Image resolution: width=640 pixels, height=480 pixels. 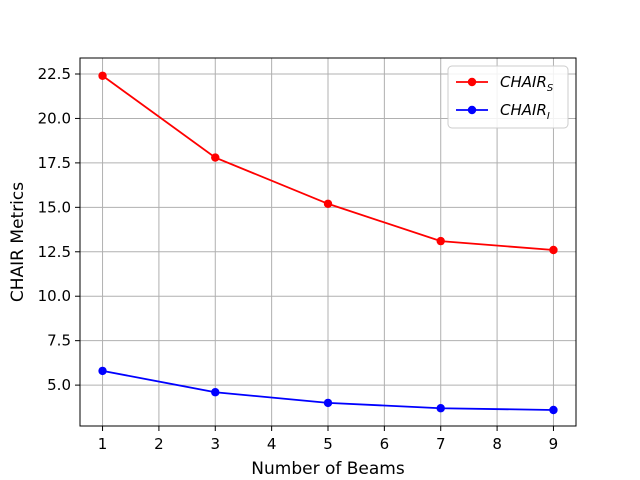 What do you see at coordinates (525, 111) in the screenshot?
I see `legend-label-i: CHAIRI` at bounding box center [525, 111].